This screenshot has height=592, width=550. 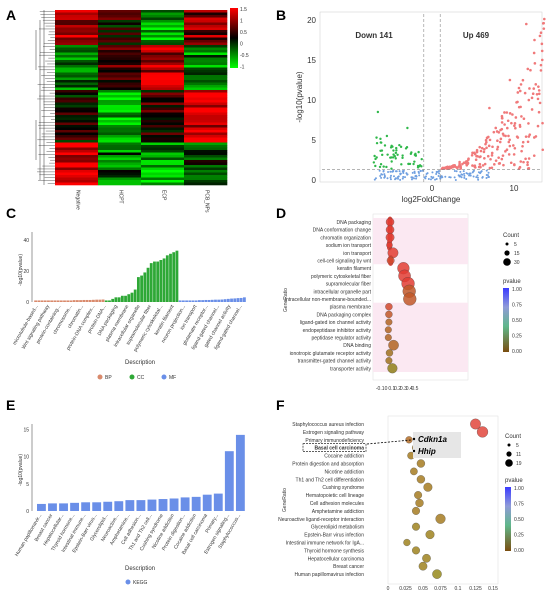 I want to click on go-dot-x-tick: 0.1, so click(x=391, y=389).